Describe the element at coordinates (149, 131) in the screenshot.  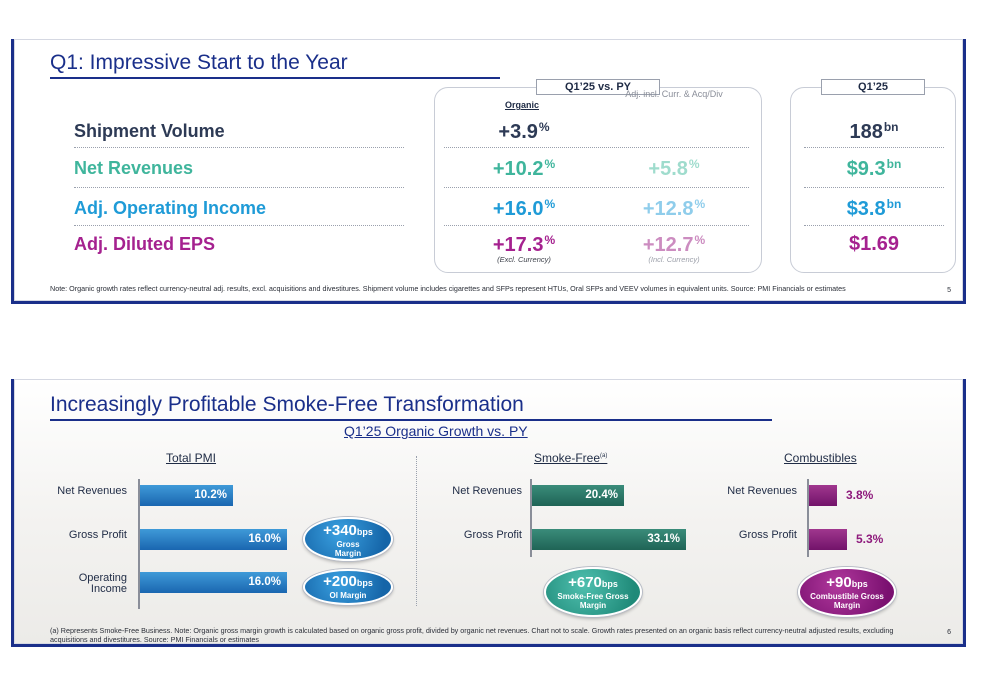
I see `row-label-shipment: Shipment Volume` at that location.